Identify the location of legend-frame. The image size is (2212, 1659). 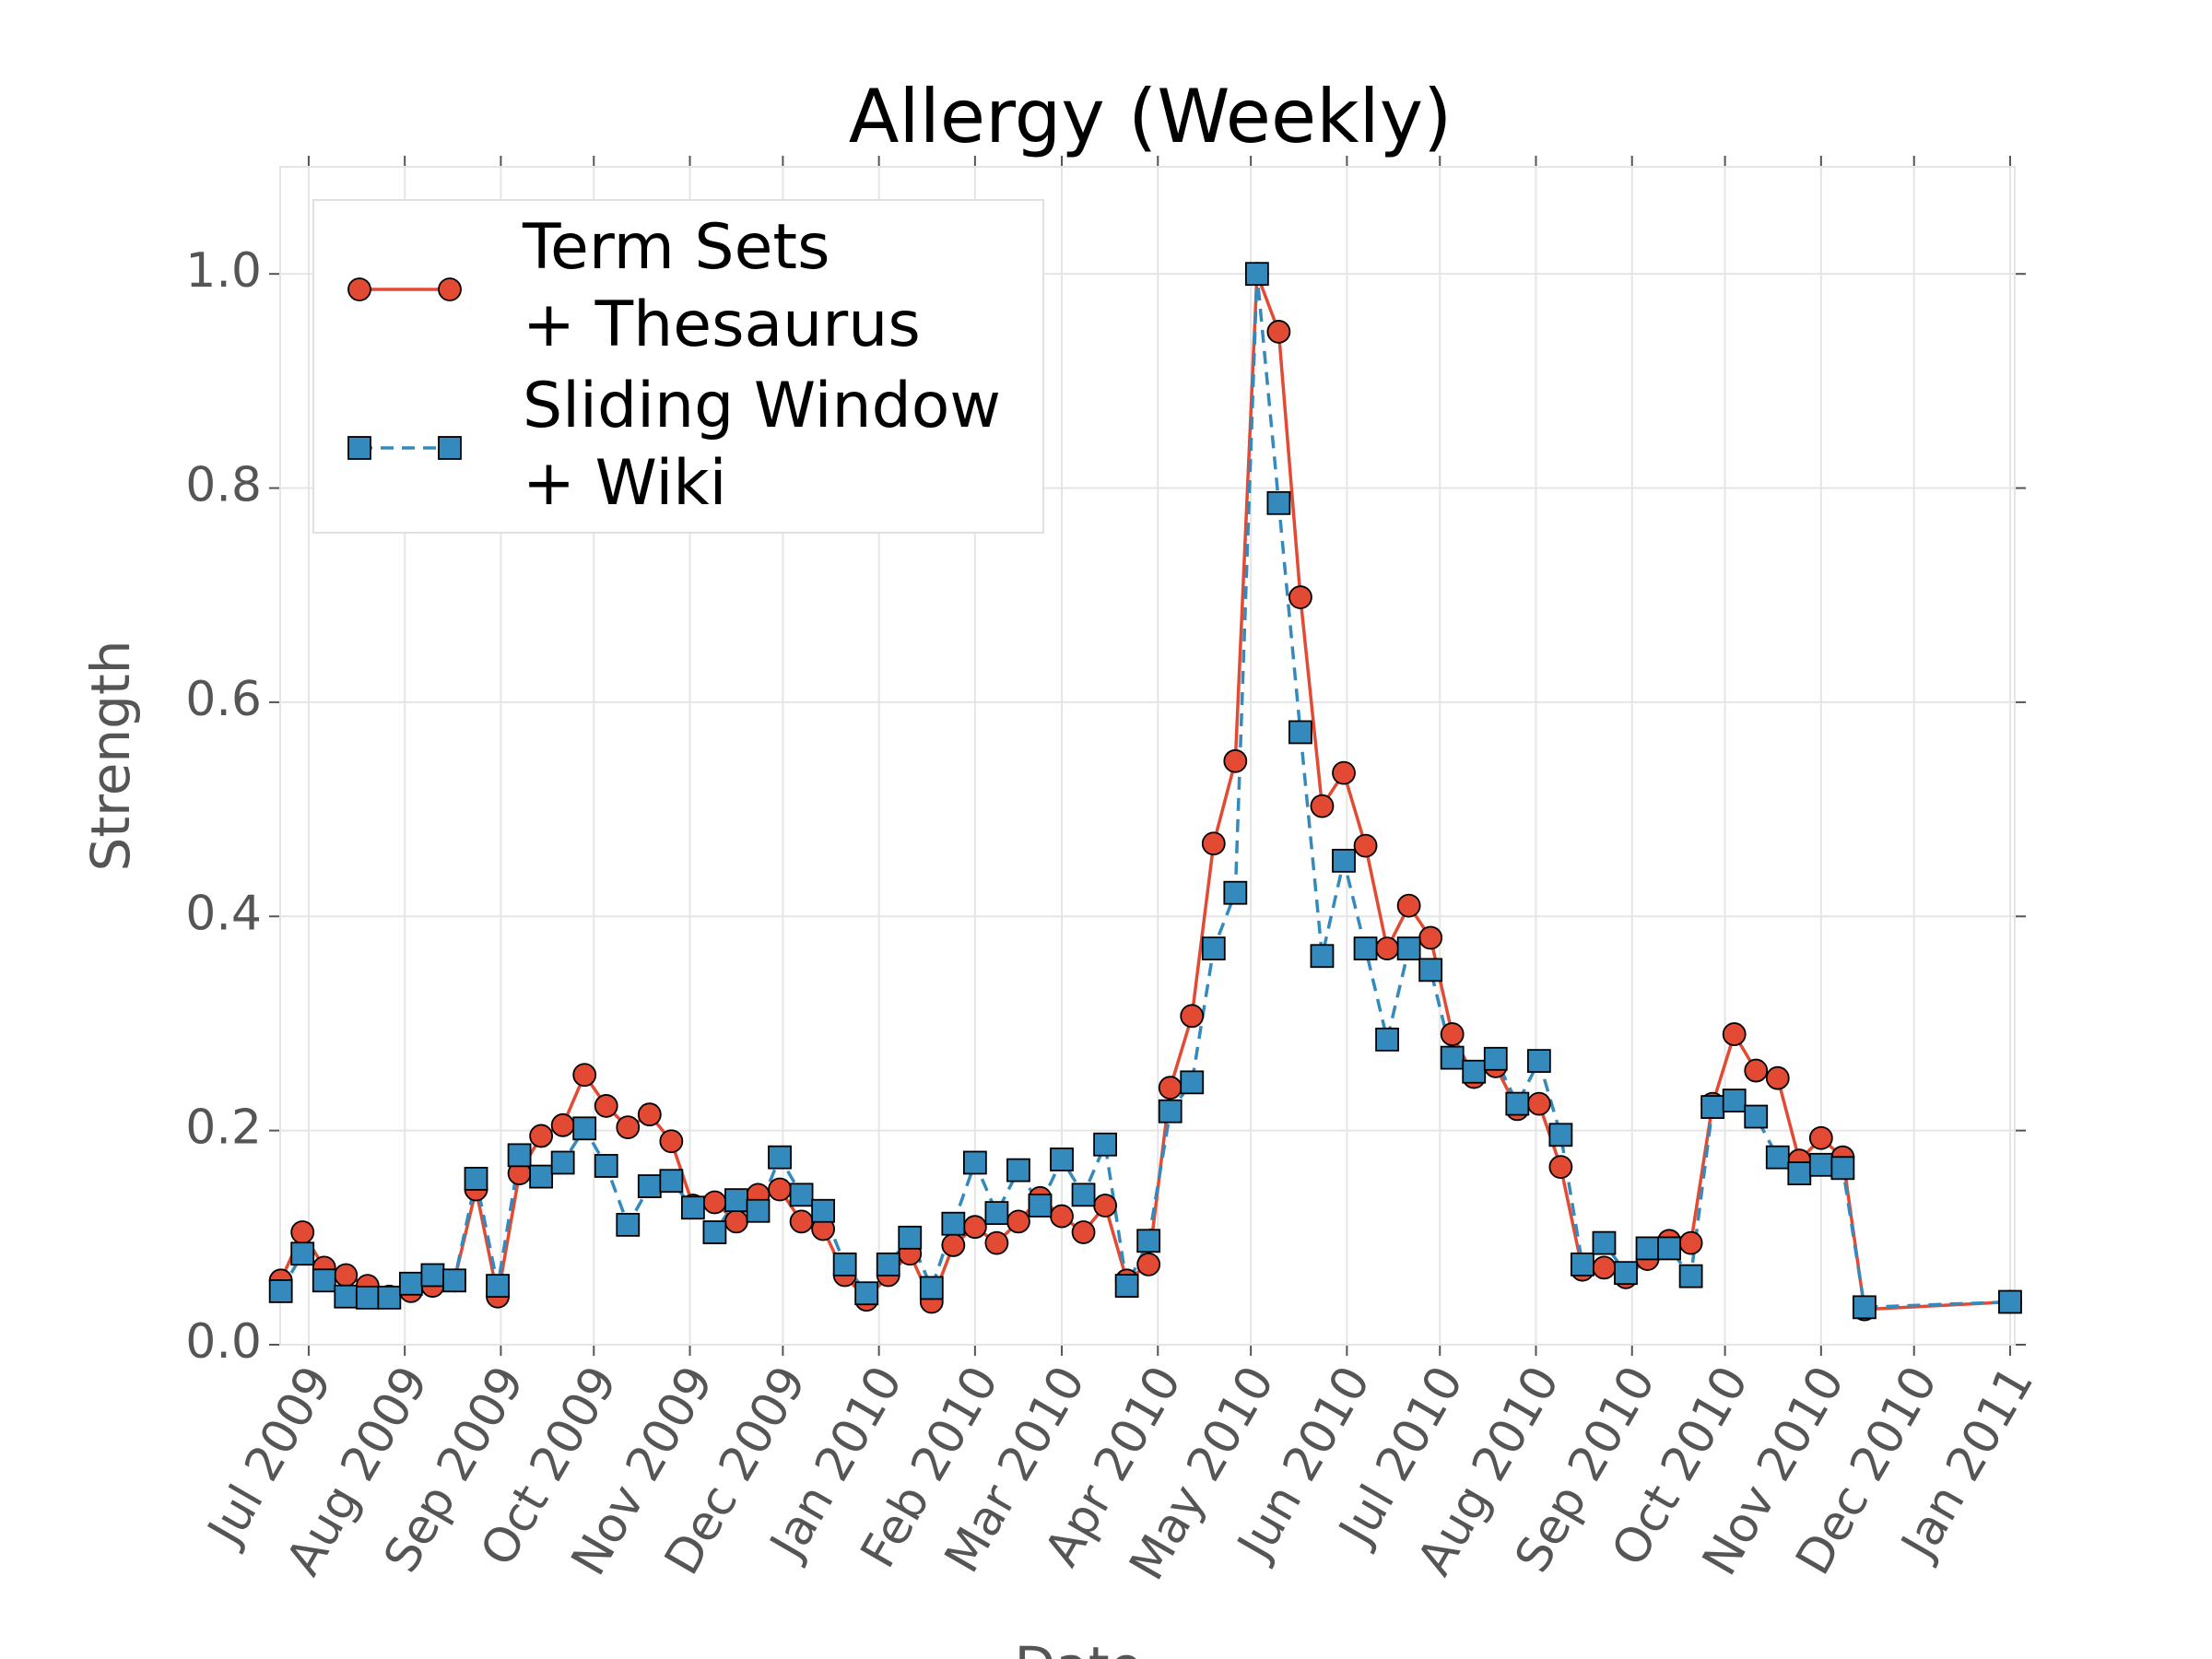
(678, 366).